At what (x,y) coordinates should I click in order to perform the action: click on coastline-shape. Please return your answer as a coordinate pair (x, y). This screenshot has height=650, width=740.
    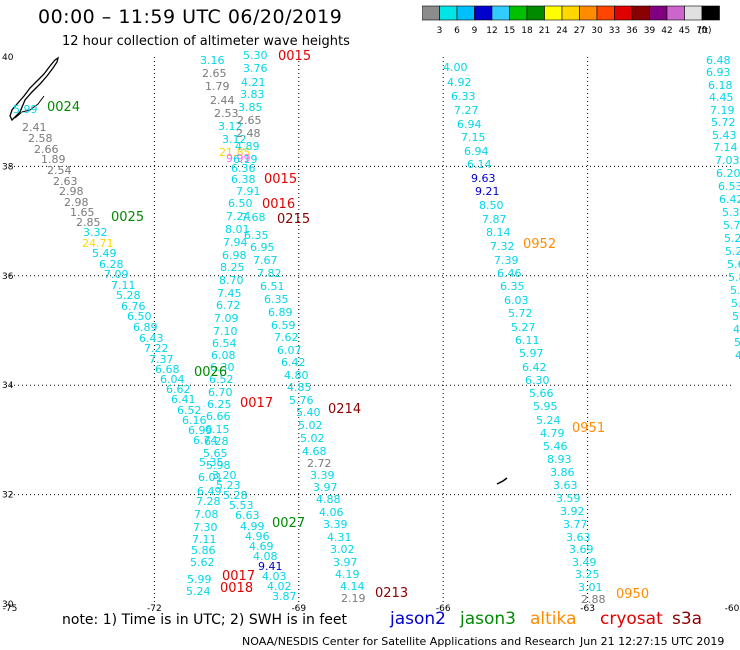
    Looking at the image, I should click on (34, 89).